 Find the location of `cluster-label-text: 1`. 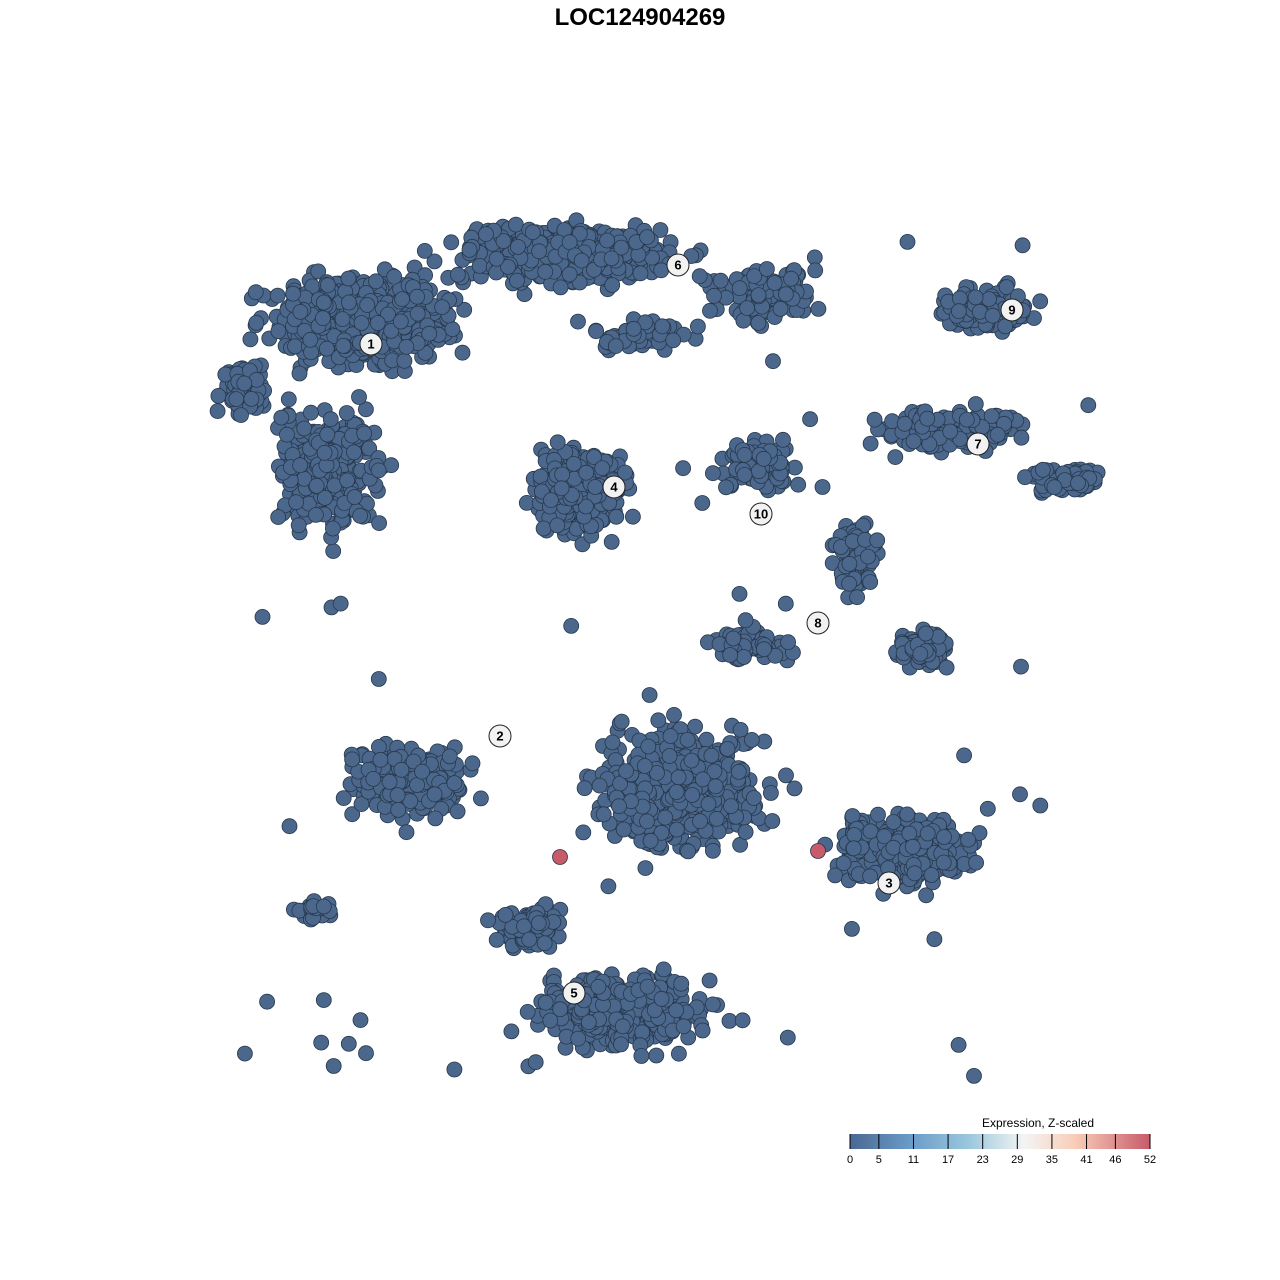

cluster-label-text: 1 is located at coordinates (370, 344).